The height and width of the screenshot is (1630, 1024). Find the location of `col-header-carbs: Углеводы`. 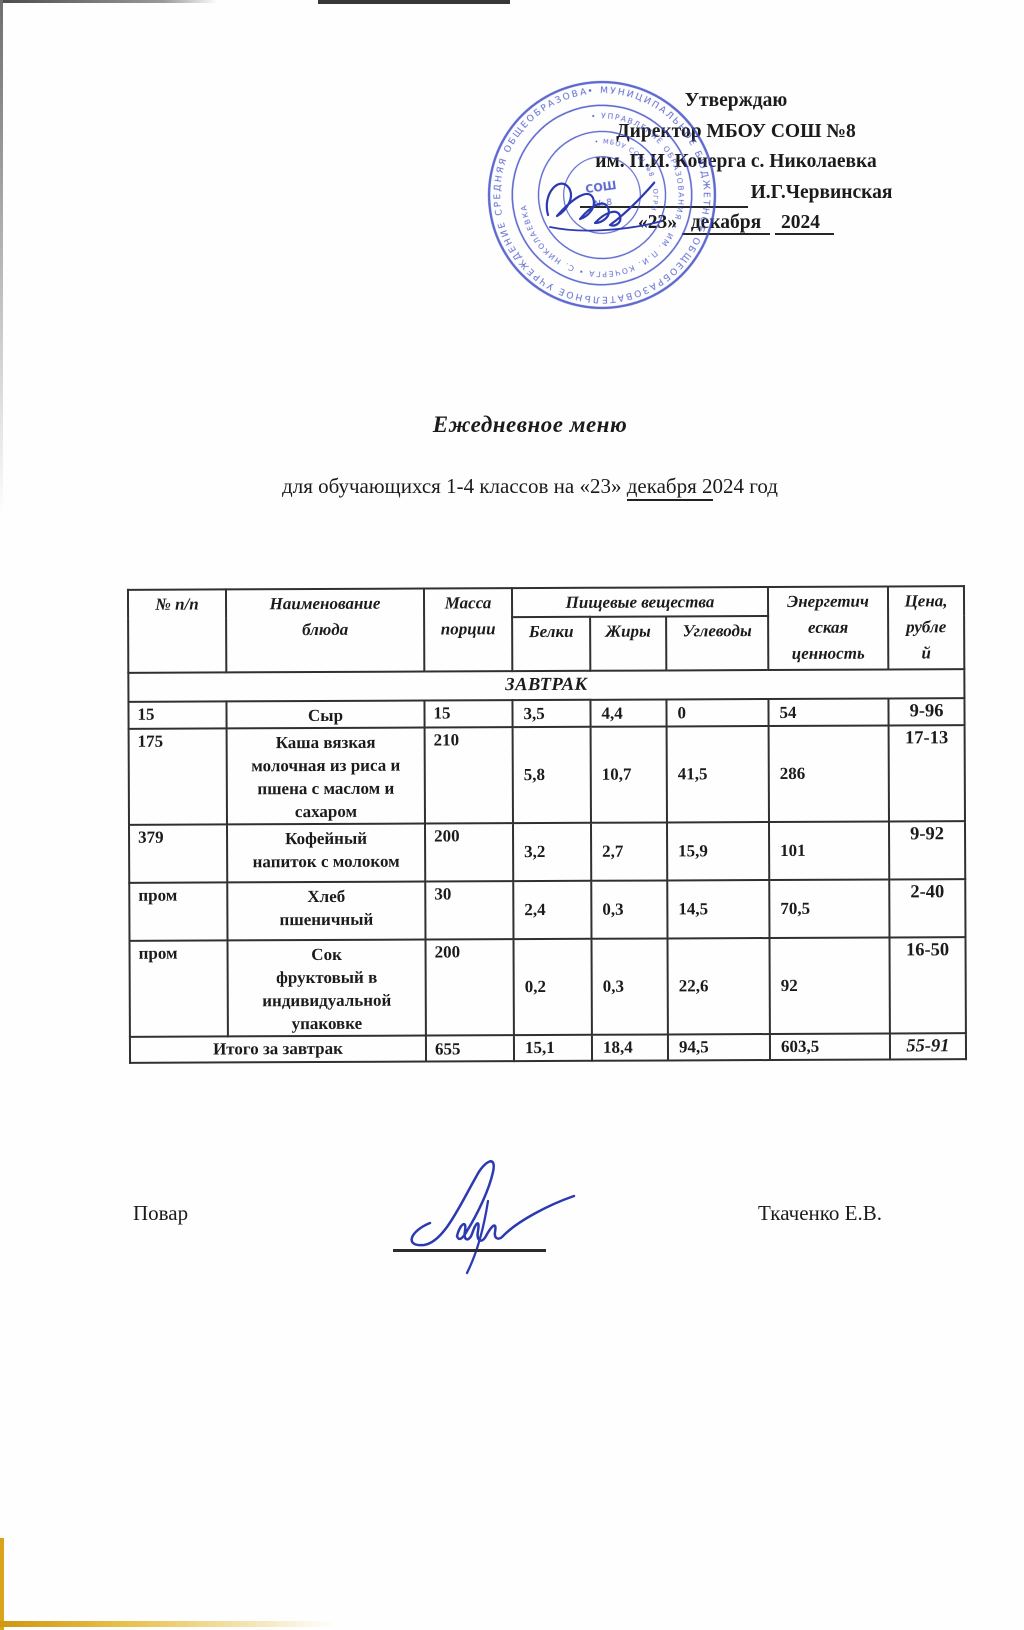

col-header-carbs: Углеводы is located at coordinates (717, 643).